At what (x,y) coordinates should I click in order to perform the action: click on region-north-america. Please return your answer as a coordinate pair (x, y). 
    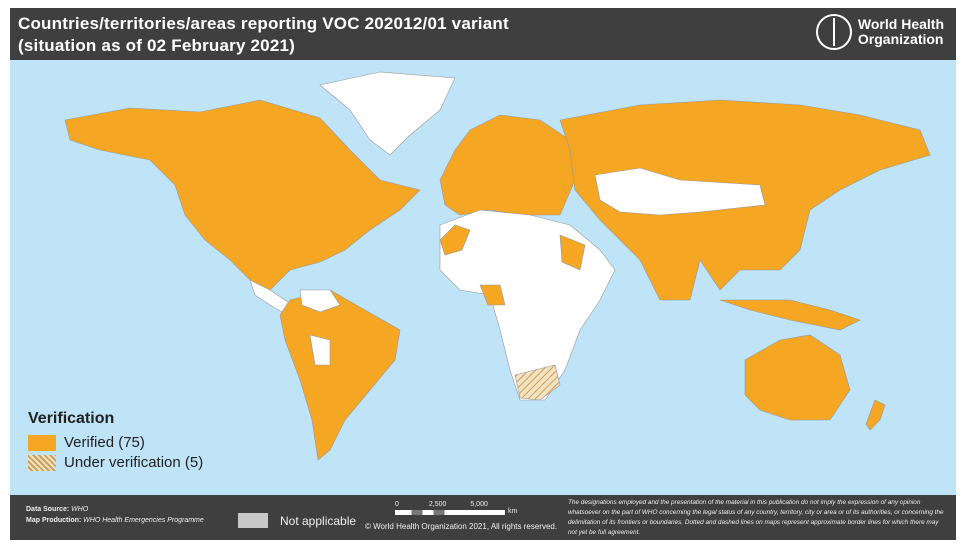
    Looking at the image, I should click on (242, 195).